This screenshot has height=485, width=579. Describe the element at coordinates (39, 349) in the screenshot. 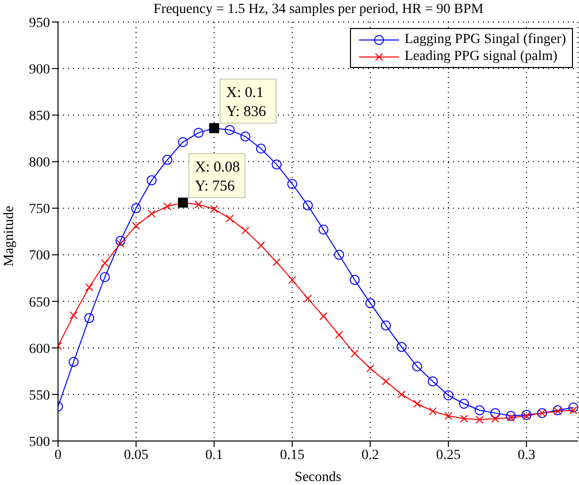

I see `y-tick-label: 600` at that location.